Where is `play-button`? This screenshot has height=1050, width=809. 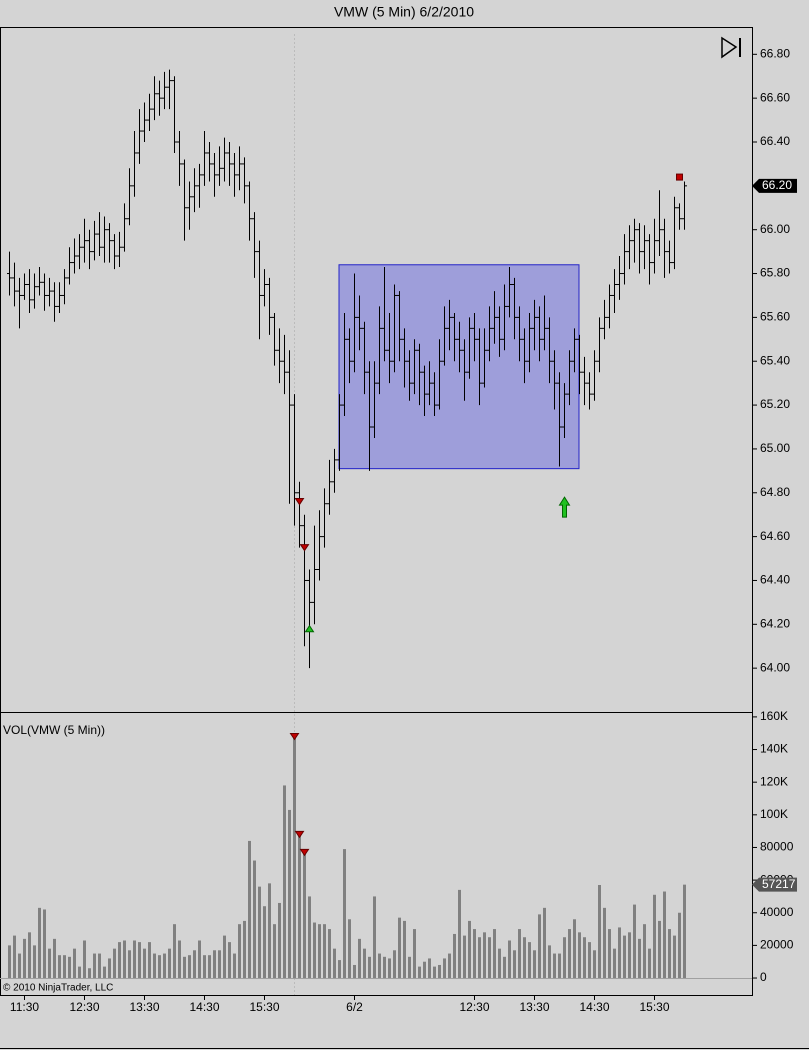 play-button is located at coordinates (731, 47).